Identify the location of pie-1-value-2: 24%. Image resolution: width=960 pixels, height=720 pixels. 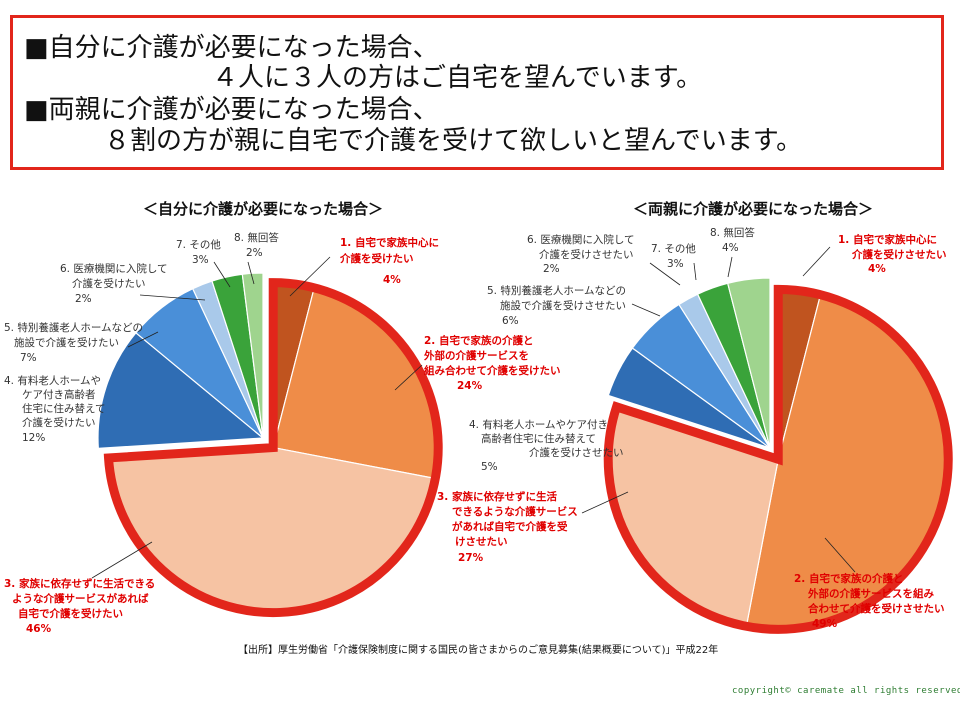
(470, 386).